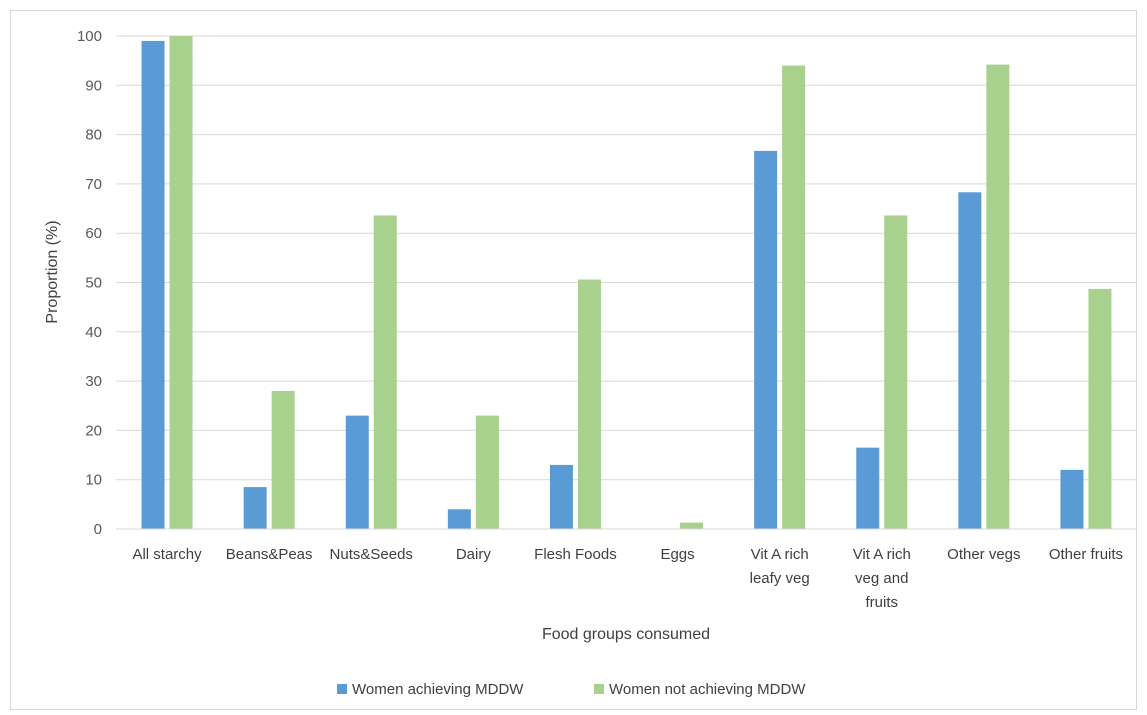 The height and width of the screenshot is (715, 1147). I want to click on x-category-label: Eggs, so click(677, 554).